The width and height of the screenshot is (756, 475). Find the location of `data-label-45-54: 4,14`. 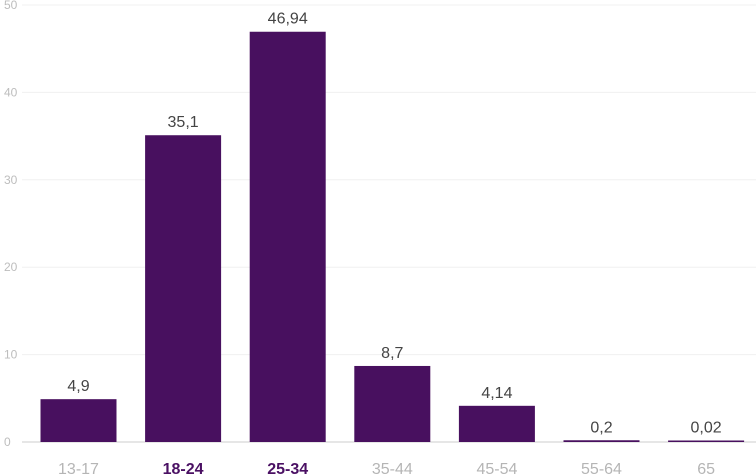

data-label-45-54: 4,14 is located at coordinates (496, 393).